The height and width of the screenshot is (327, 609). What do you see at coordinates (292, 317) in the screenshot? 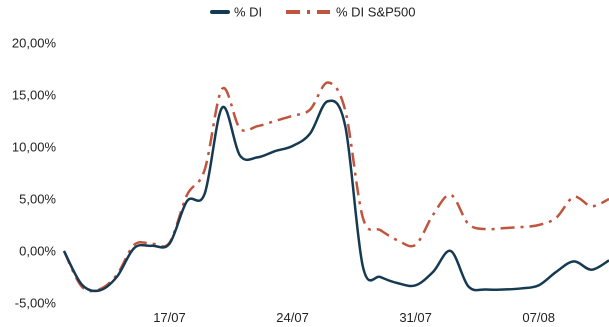
I see `x-tick-label: 24/07` at bounding box center [292, 317].